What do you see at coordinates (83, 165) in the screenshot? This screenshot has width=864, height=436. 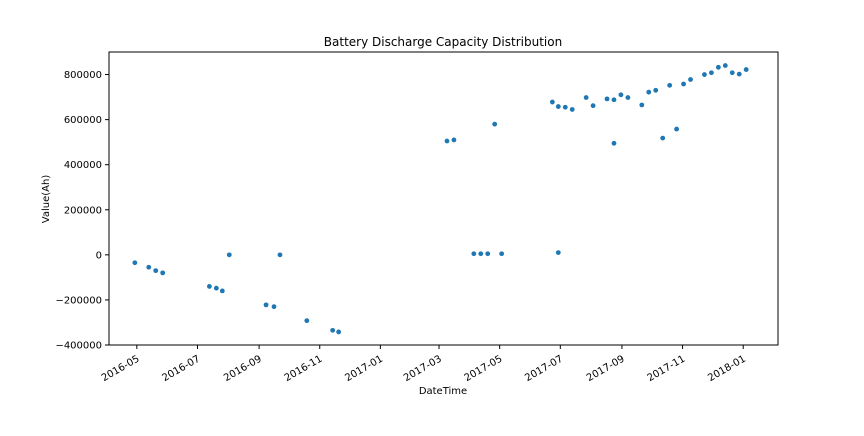 I see `y-tick-label: 400000` at bounding box center [83, 165].